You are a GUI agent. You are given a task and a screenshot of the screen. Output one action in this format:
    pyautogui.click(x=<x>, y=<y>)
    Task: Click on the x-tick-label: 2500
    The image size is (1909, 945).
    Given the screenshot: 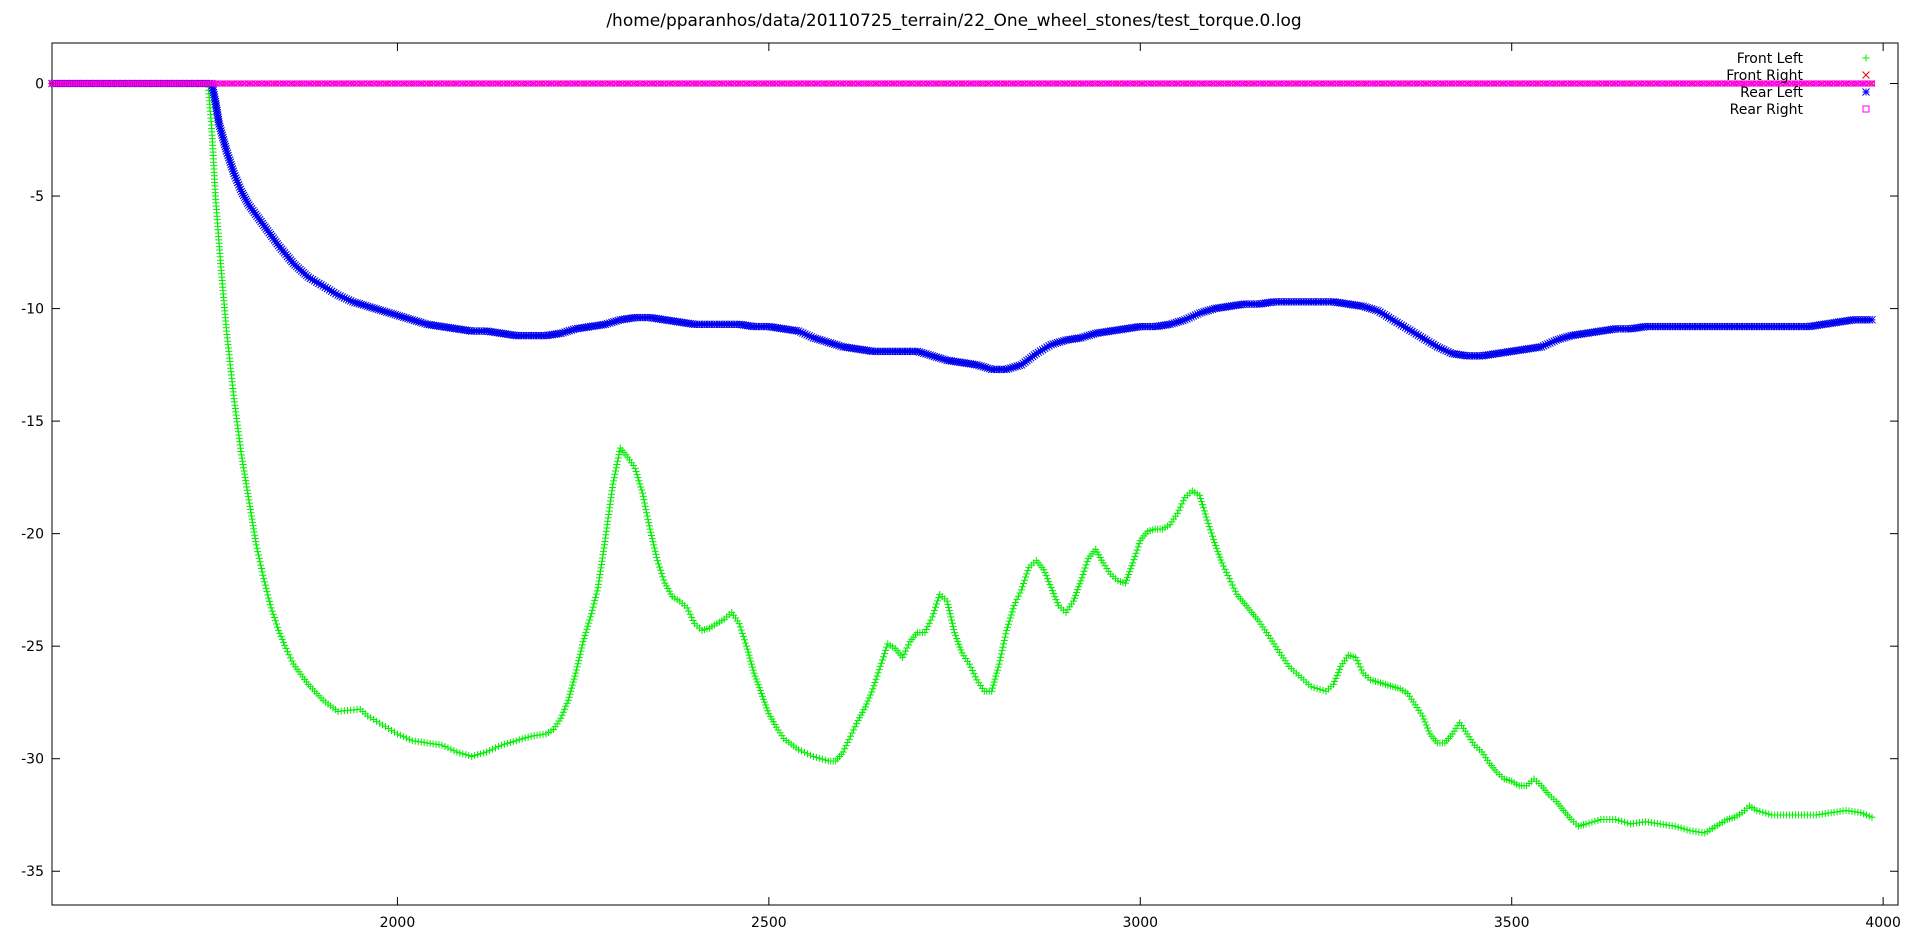 What is the action you would take?
    pyautogui.click(x=769, y=923)
    